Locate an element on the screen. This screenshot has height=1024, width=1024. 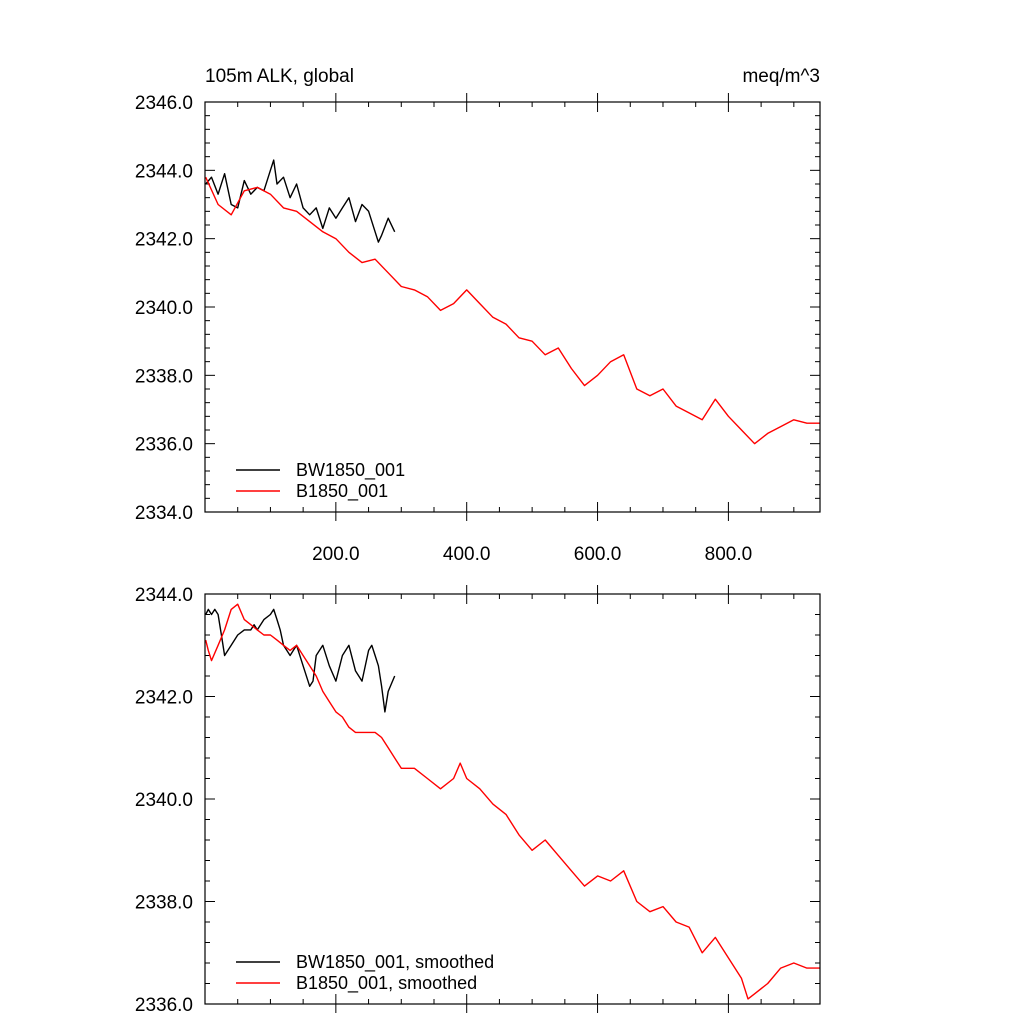
top-chart-units: meq/m^3 is located at coordinates (781, 76).